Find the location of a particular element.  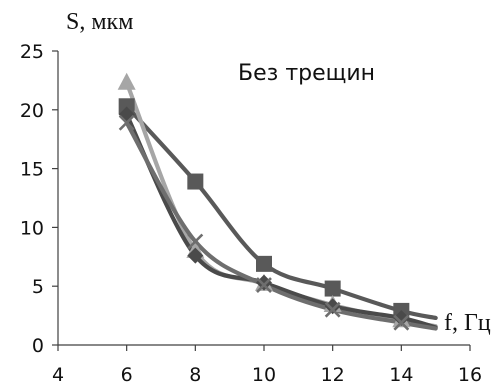

data-point-triangle is located at coordinates (126, 81).